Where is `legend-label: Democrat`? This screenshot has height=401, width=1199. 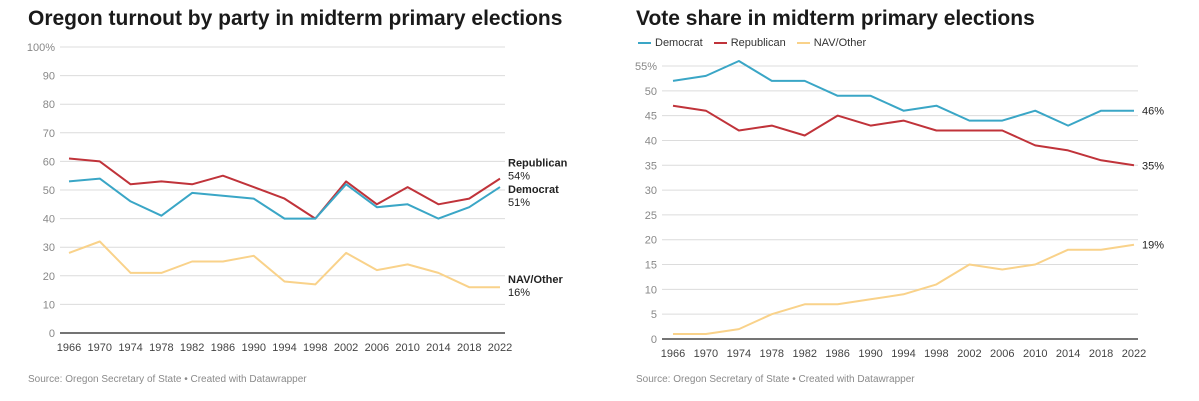
legend-label: Democrat is located at coordinates (679, 43).